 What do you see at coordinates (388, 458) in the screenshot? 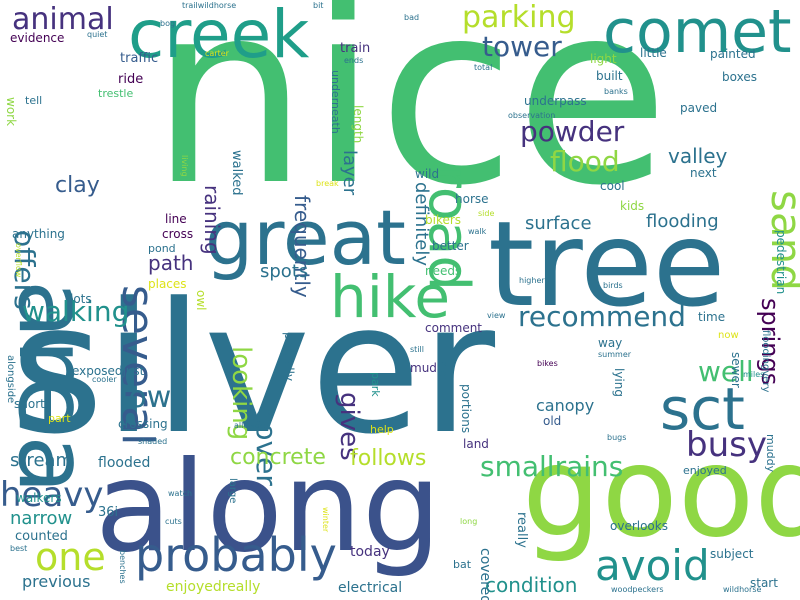
I see `word-follows: follows` at bounding box center [388, 458].